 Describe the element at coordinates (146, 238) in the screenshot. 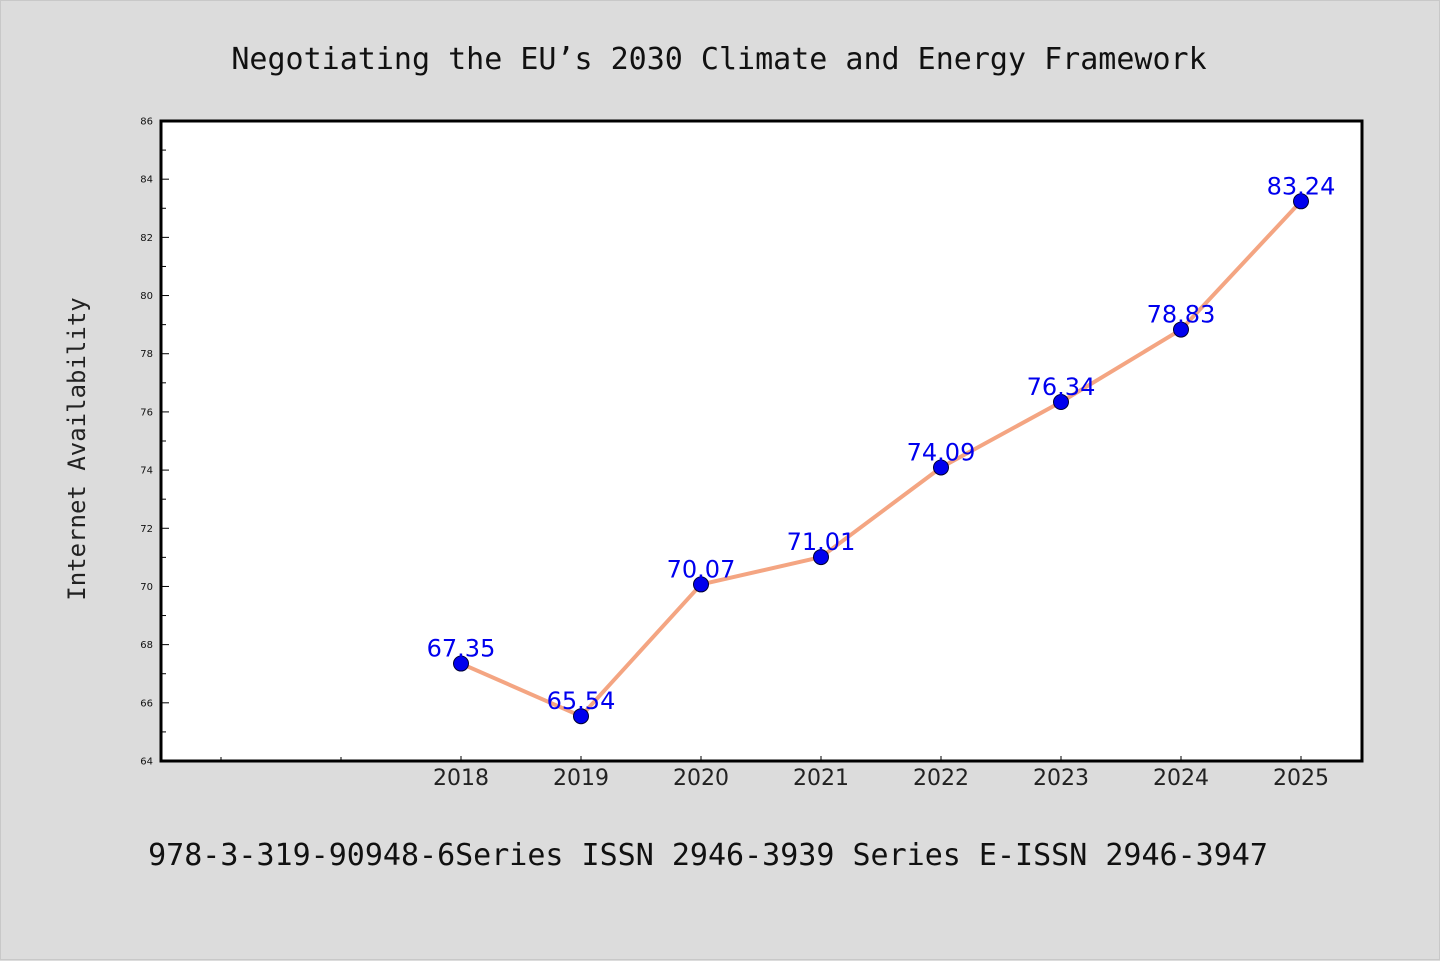

I see `y-tick-label: 82` at that location.